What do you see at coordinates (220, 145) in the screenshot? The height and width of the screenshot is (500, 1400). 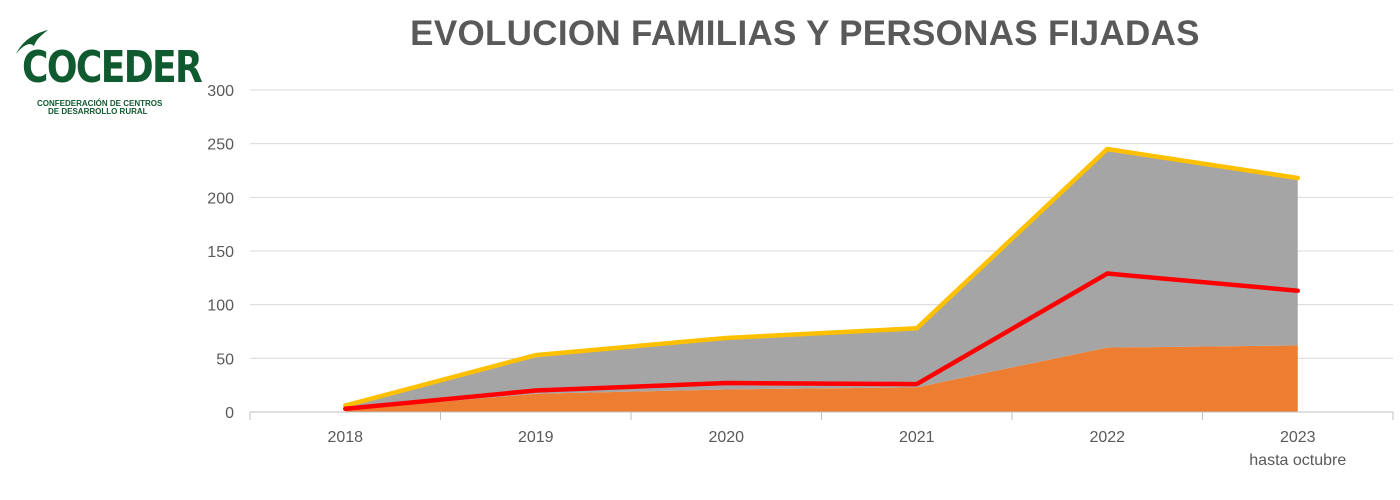 I see `y-tick-label: 250` at bounding box center [220, 145].